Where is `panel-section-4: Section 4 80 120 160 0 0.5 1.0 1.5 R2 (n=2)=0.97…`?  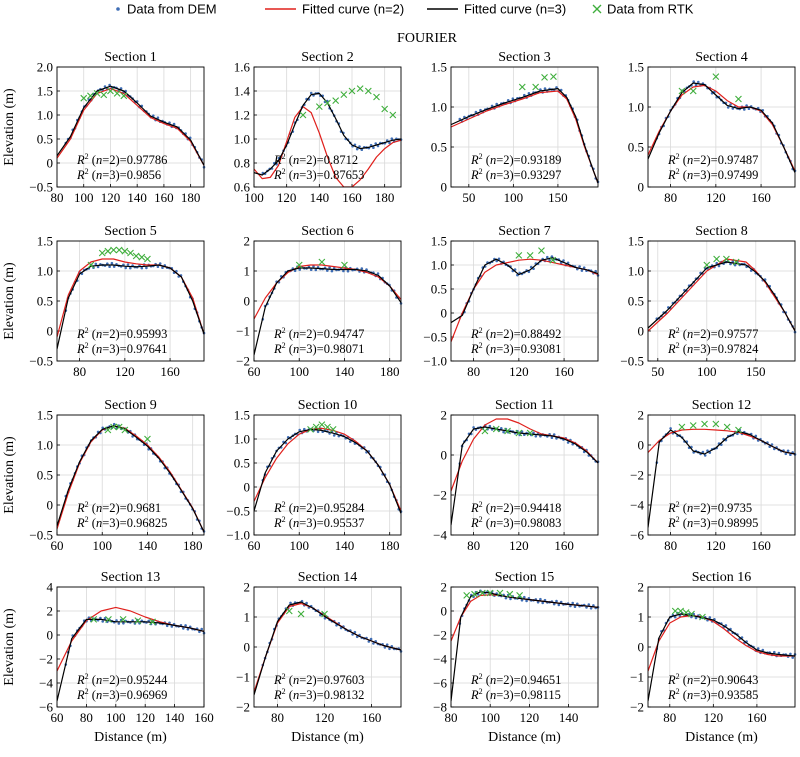
panel-section-4: Section 4 80 120 160 0 0.5 1.0 1.5 R2 (n=2)=0.97… is located at coordinates (712, 127).